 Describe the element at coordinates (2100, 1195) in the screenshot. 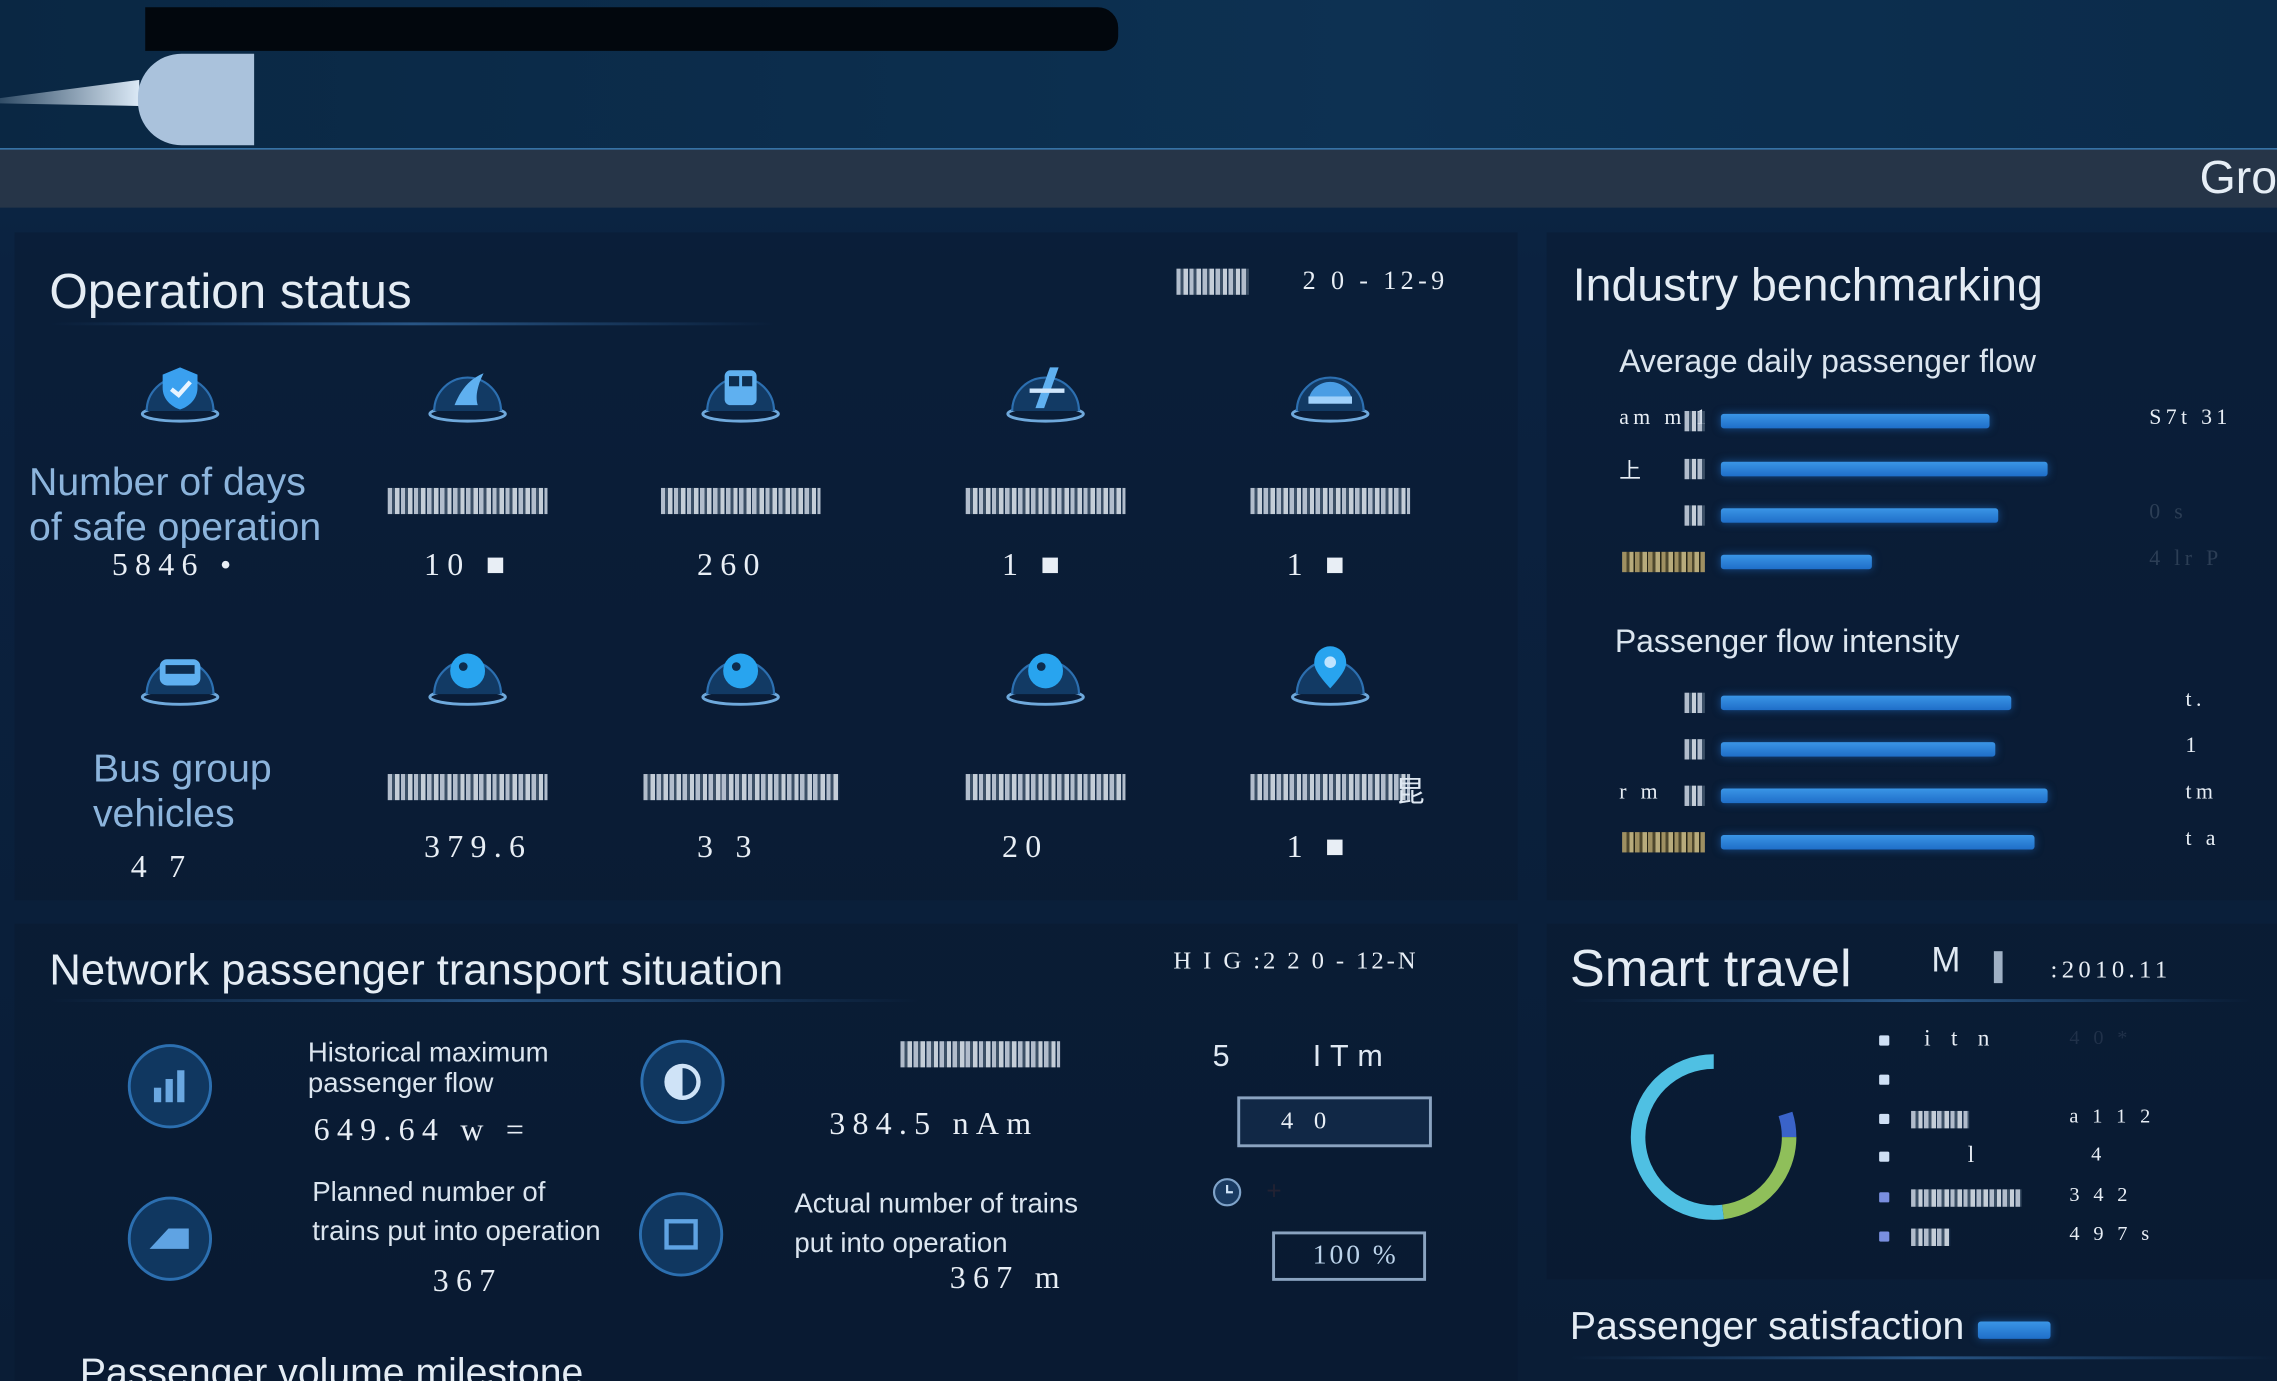

I see `legend-value: 3 4 2` at that location.